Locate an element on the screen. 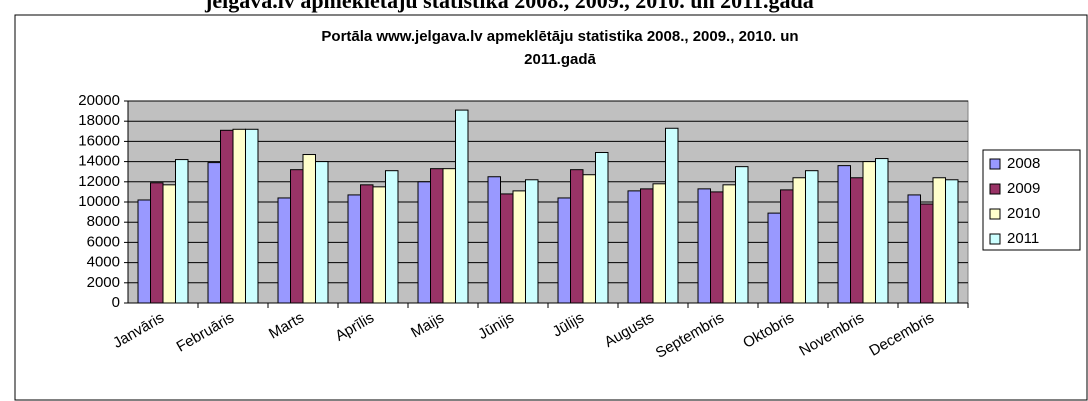 The image size is (1088, 401). y-tick-label: 4000 is located at coordinates (103, 262).